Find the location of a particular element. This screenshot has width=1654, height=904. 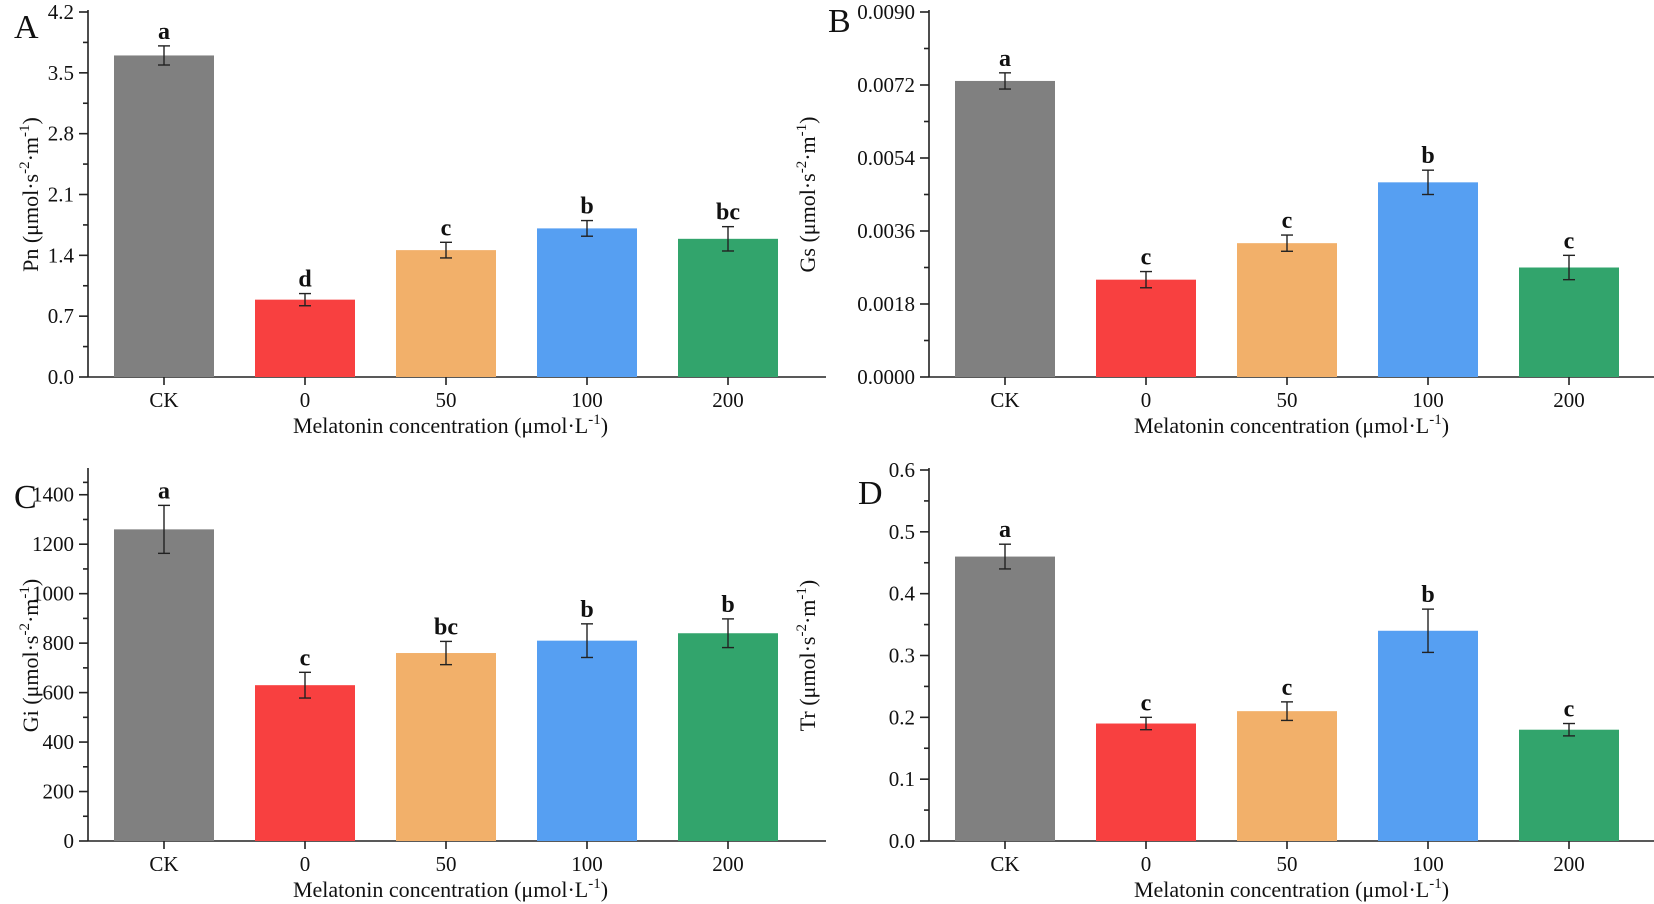

y-tick-label: 0.3 is located at coordinates (902, 656).